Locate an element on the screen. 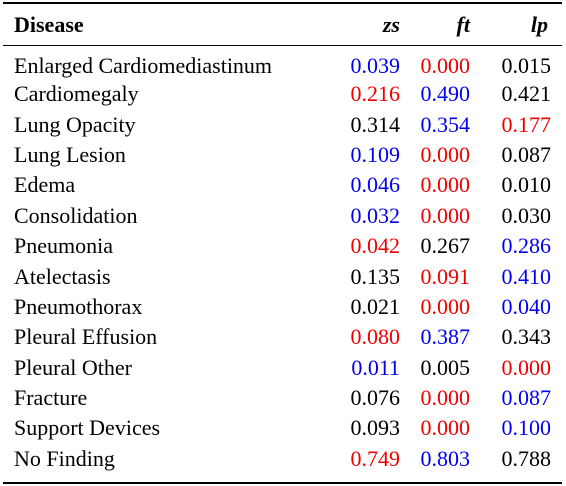  header-zs: zs is located at coordinates (391, 24).